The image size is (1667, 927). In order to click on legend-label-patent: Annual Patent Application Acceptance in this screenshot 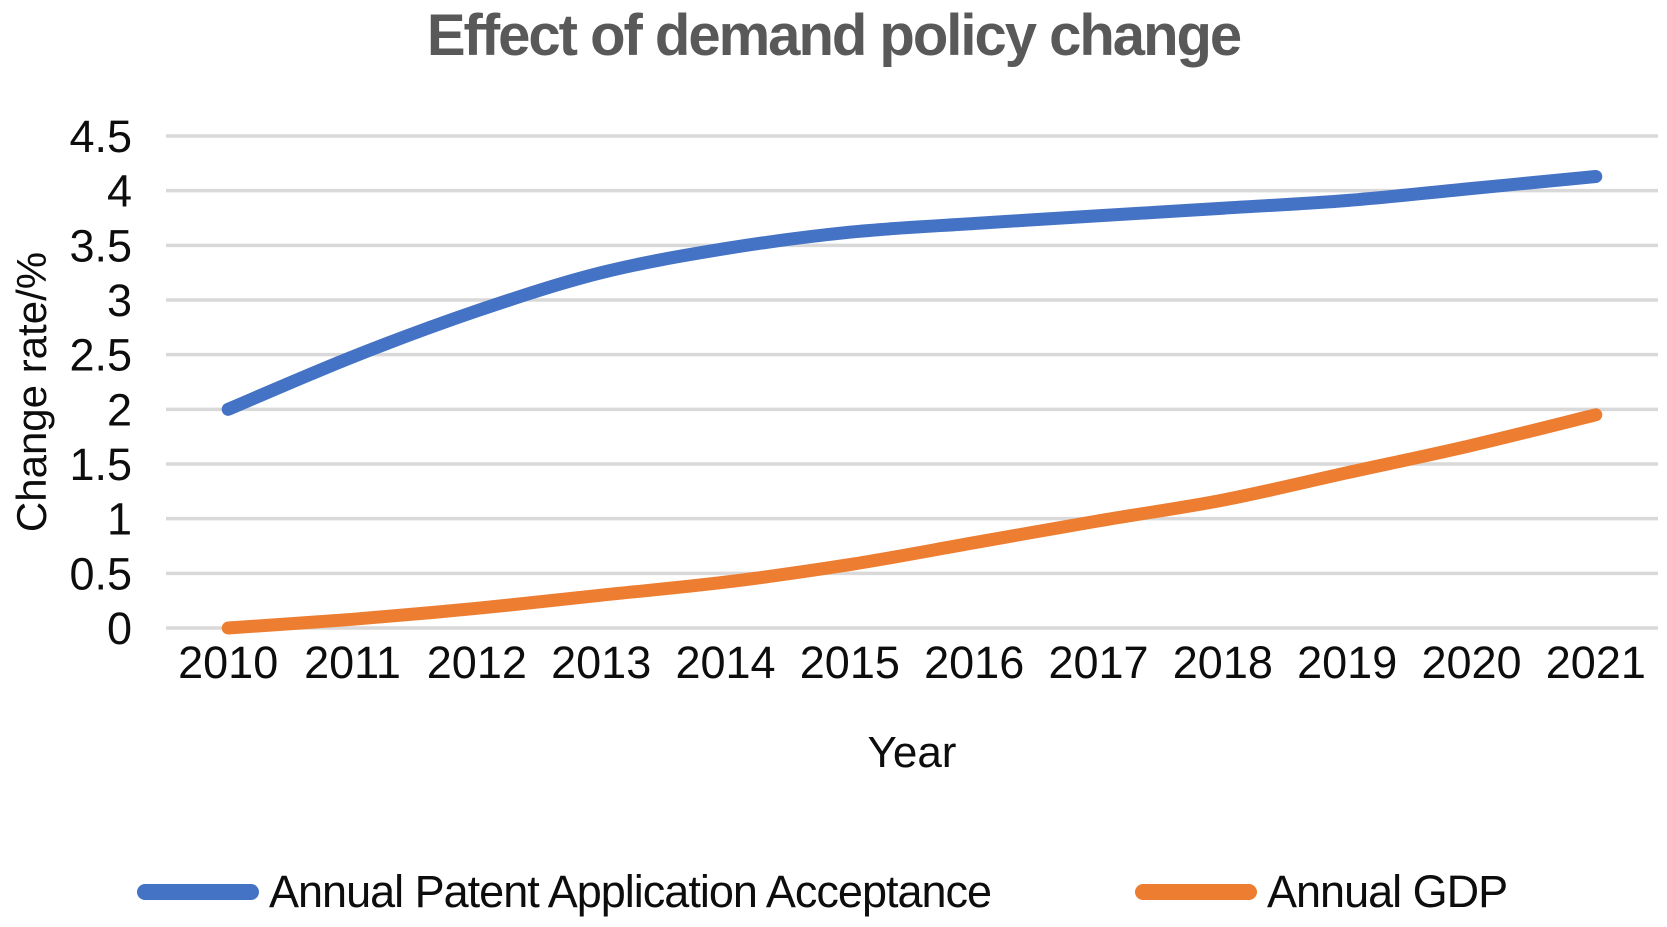, I will do `click(630, 891)`.